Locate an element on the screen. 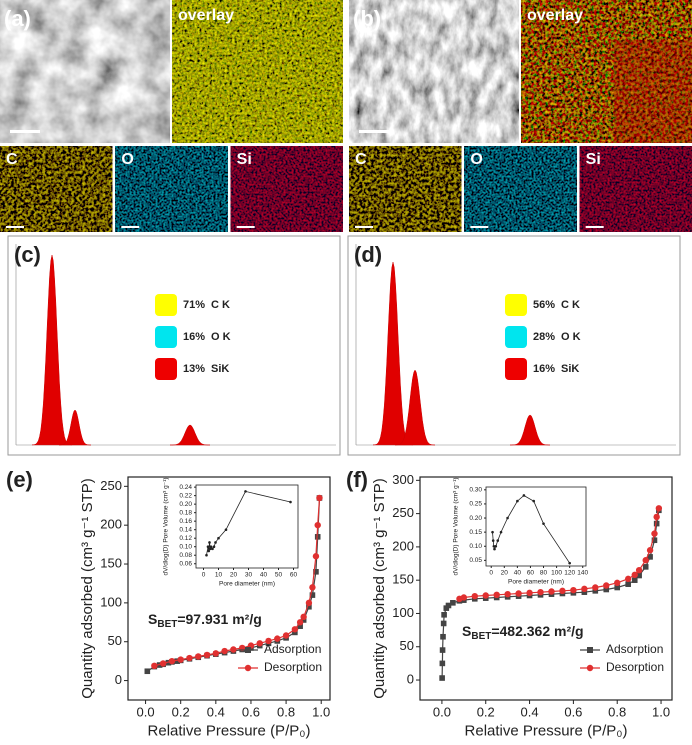 The height and width of the screenshot is (745, 692). y-tick-label: 0.22 is located at coordinates (185, 495).